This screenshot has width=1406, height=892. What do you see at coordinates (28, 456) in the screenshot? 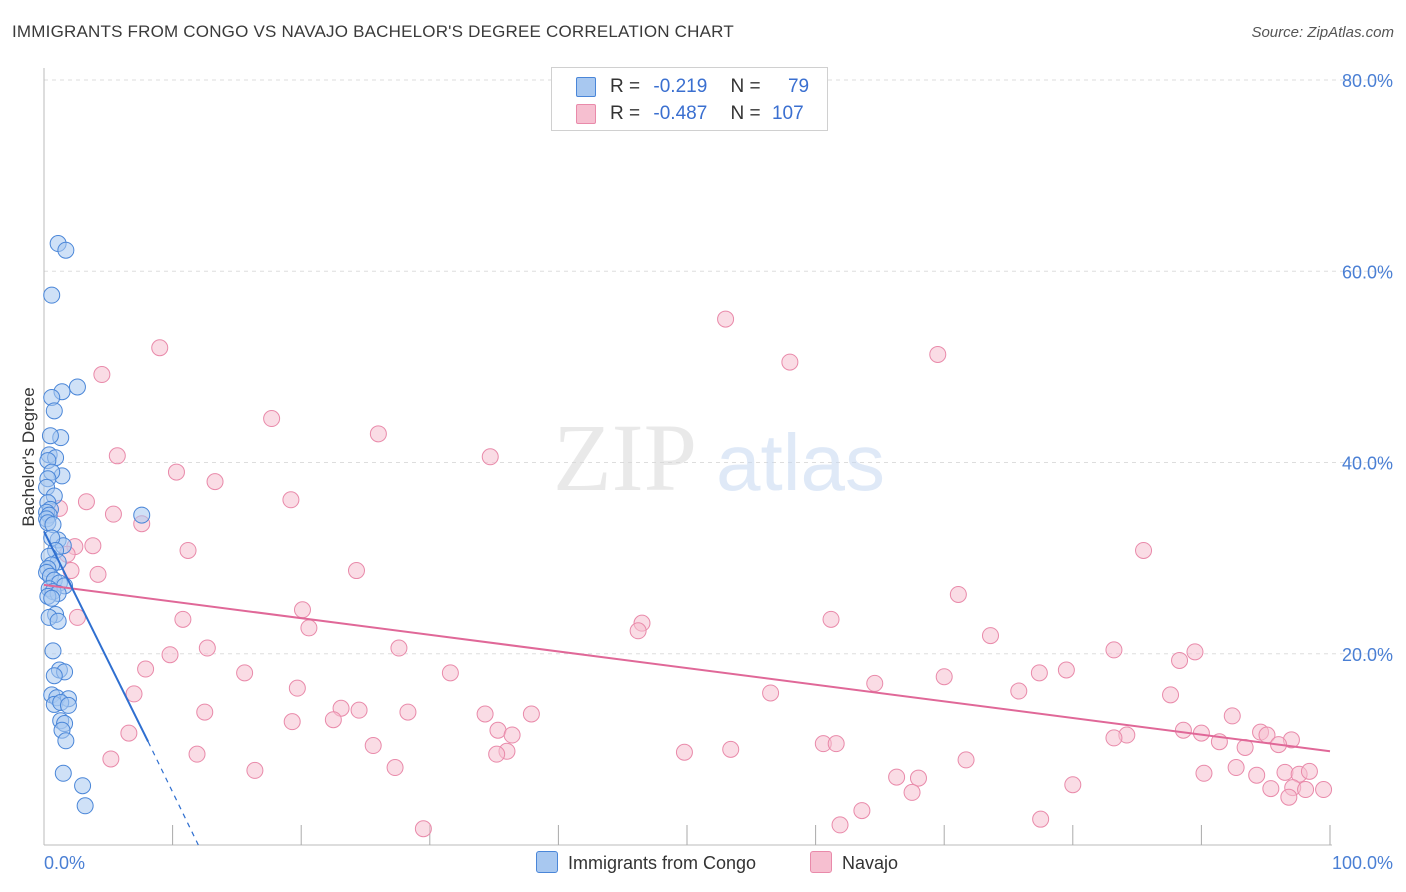
I see `y-axis-label: Bachelor's Degree` at bounding box center [28, 456].